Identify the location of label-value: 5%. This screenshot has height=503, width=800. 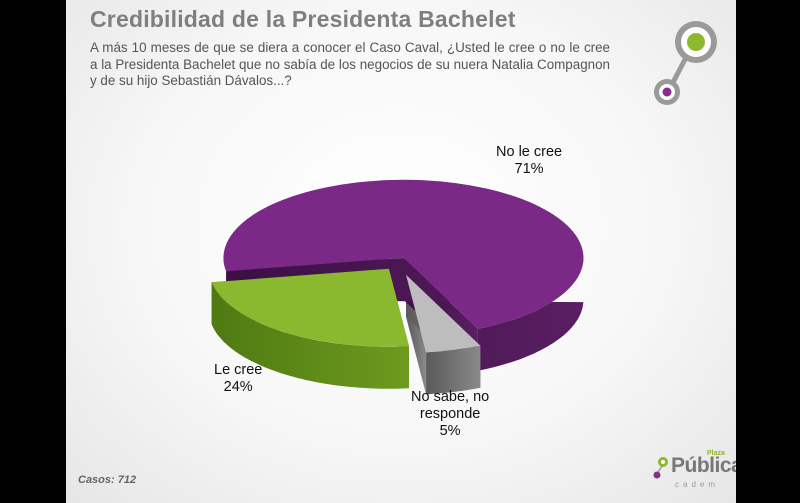
(450, 431).